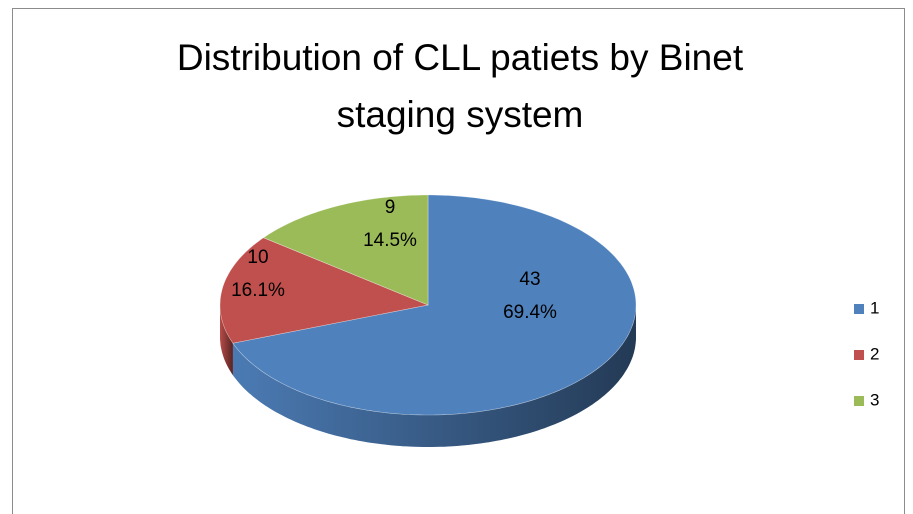  What do you see at coordinates (390, 240) in the screenshot?
I see `percent-label: 14.5%` at bounding box center [390, 240].